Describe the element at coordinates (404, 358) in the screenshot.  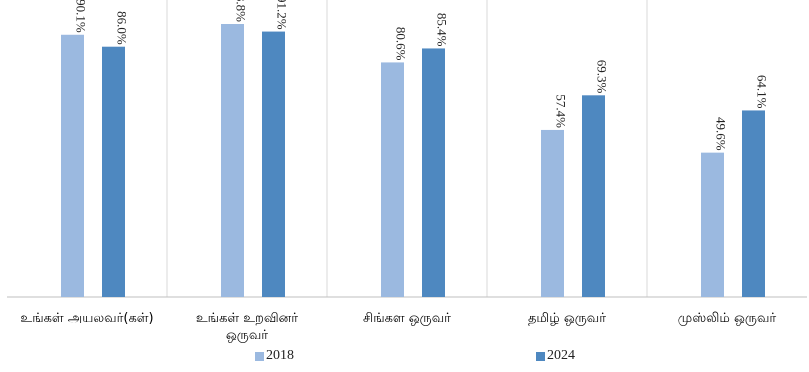
I see `legend: 2018 2024` at that location.